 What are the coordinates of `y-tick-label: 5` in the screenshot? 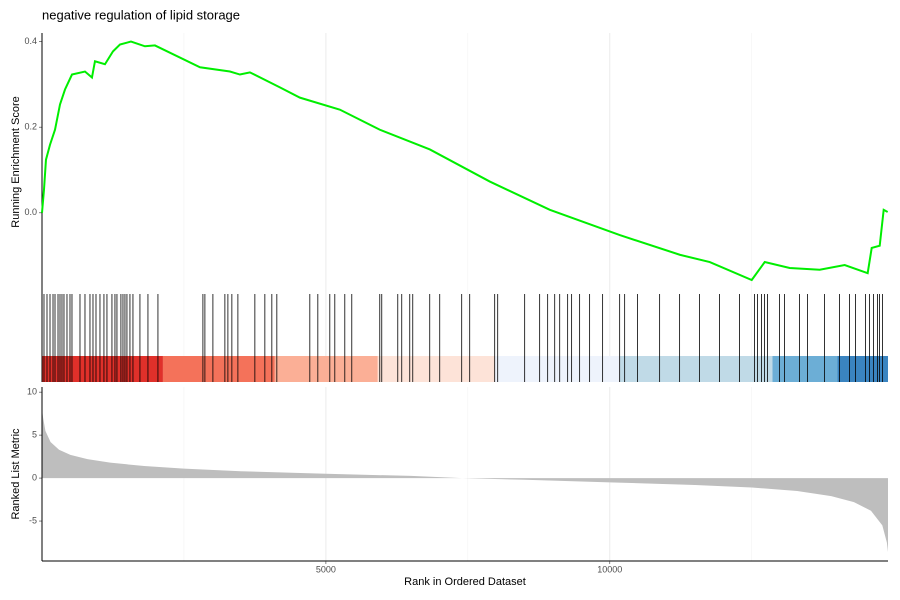 It's located at (34, 434).